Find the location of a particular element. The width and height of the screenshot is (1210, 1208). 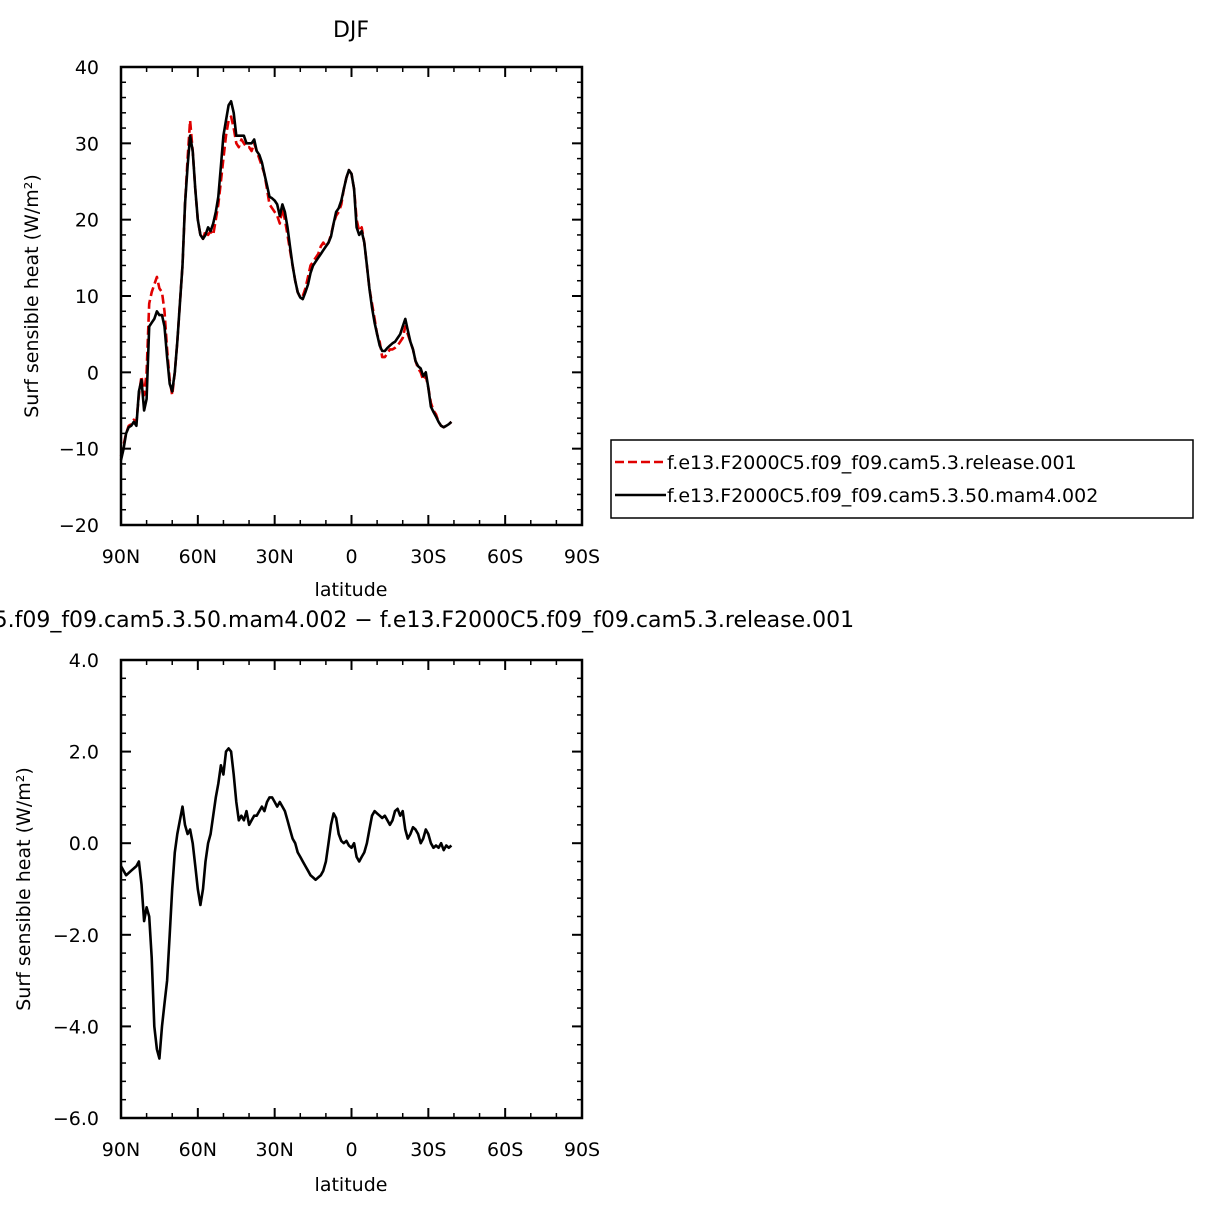

top-y-axis-title: Surf sensible heat (W/m²) is located at coordinates (32, 296).